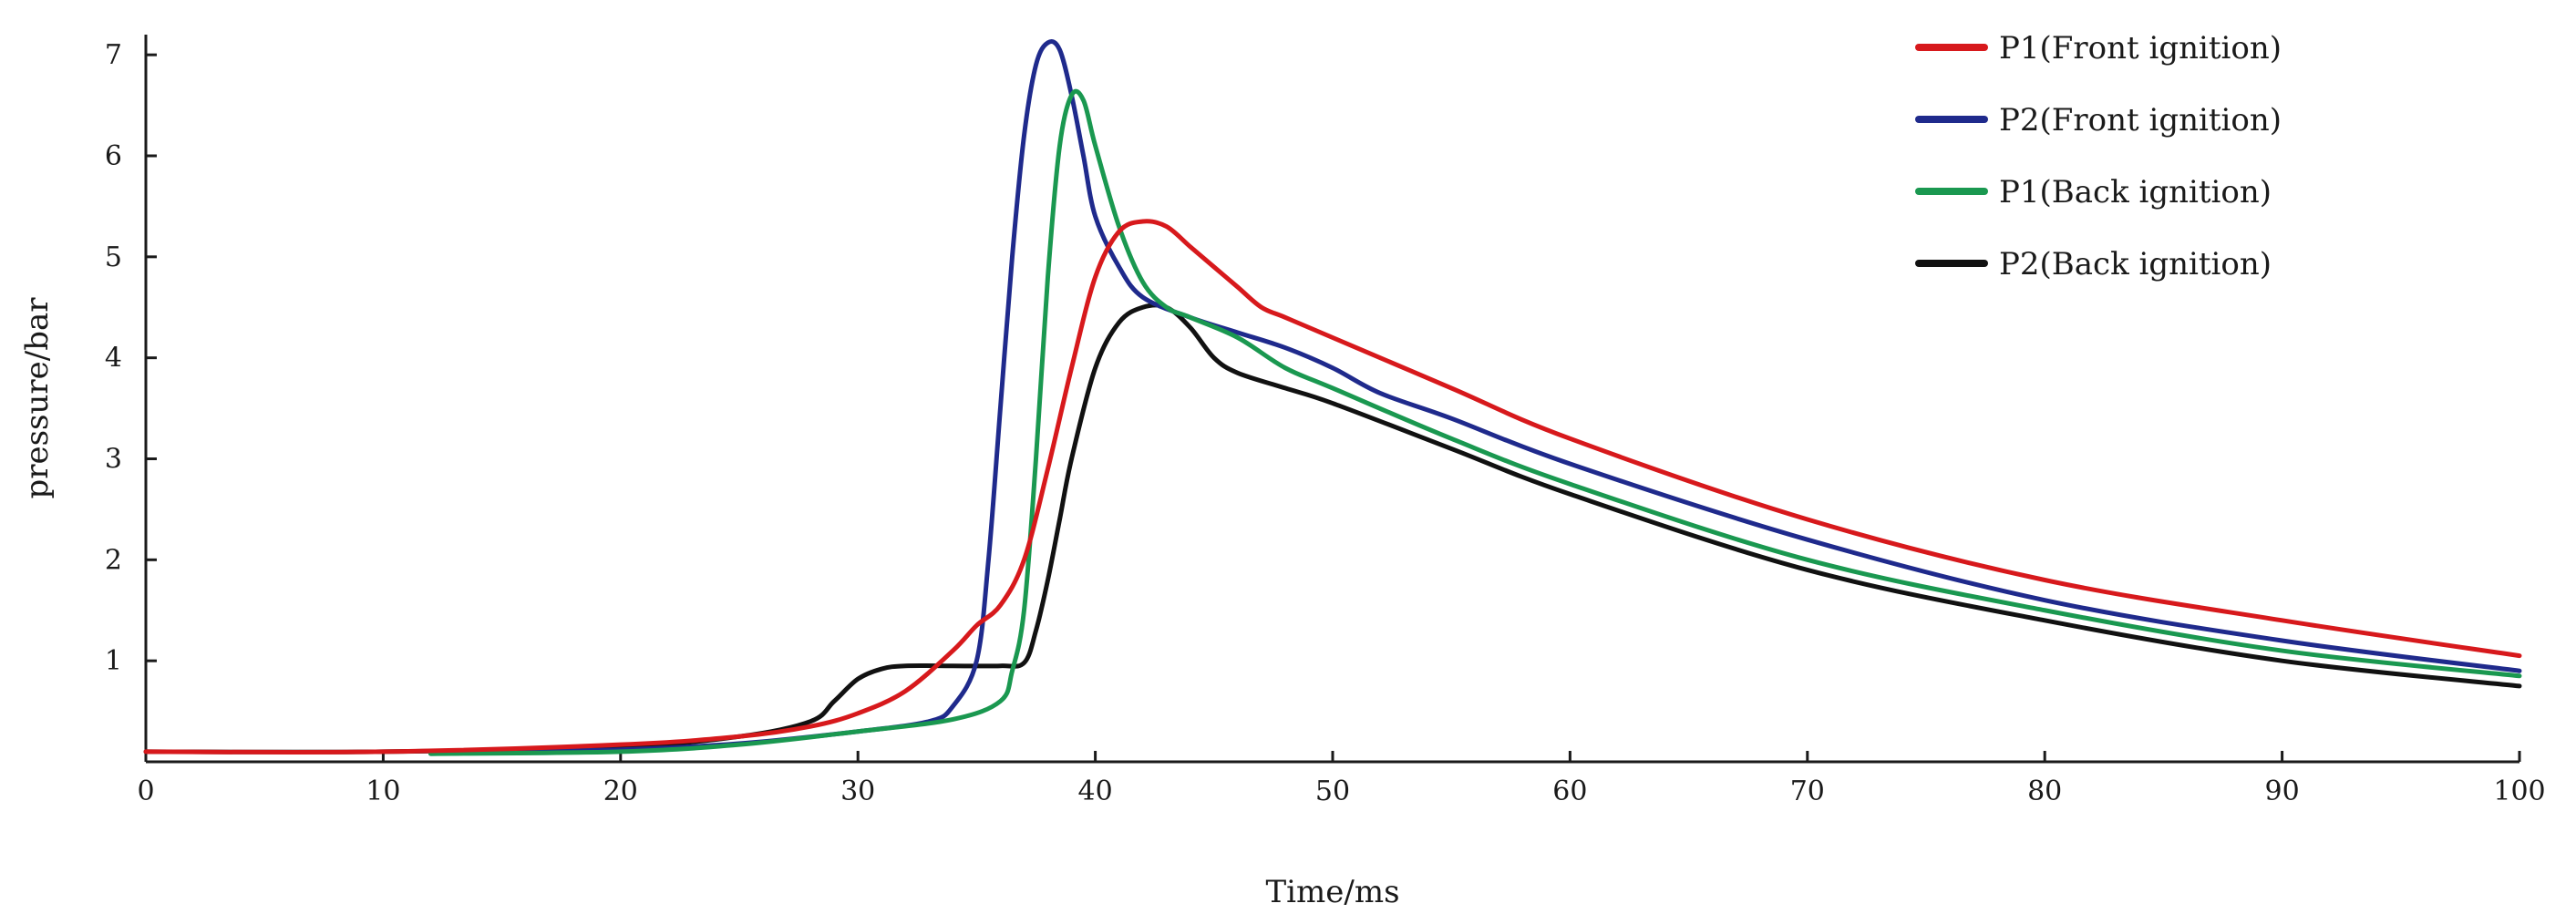  What do you see at coordinates (2519, 791) in the screenshot?
I see `x-tick-label: 100` at bounding box center [2519, 791].